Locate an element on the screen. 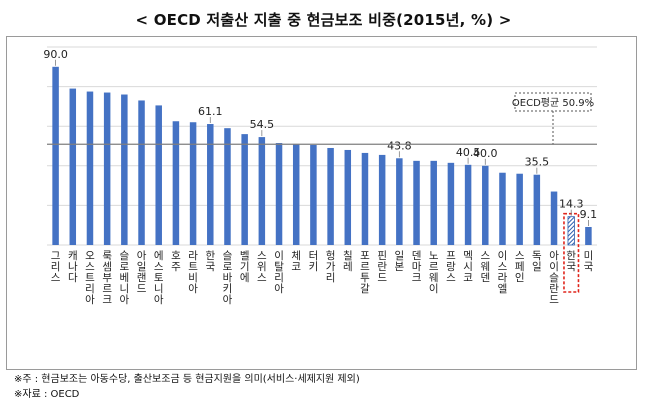  data-label: 40.5 is located at coordinates (468, 152).